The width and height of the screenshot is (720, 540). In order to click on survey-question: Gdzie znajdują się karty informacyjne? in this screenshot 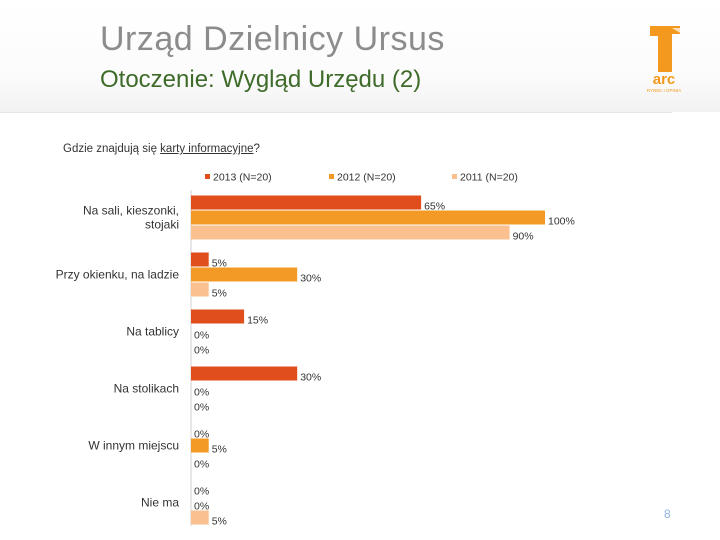, I will do `click(161, 149)`.